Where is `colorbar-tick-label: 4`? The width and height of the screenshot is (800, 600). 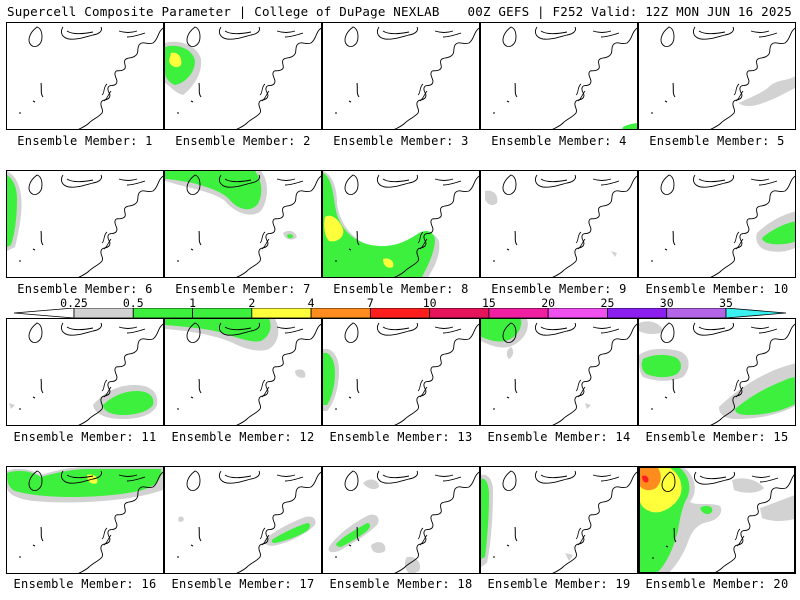
colorbar-tick-label: 4 is located at coordinates (311, 303).